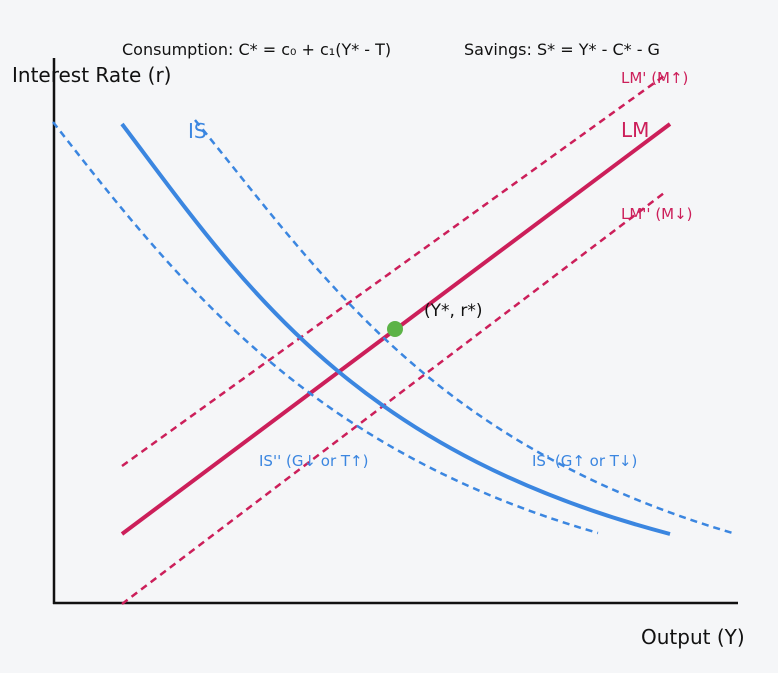 Image resolution: width=778 pixels, height=673 pixels. I want to click on equilibrium-point, so click(395, 329).